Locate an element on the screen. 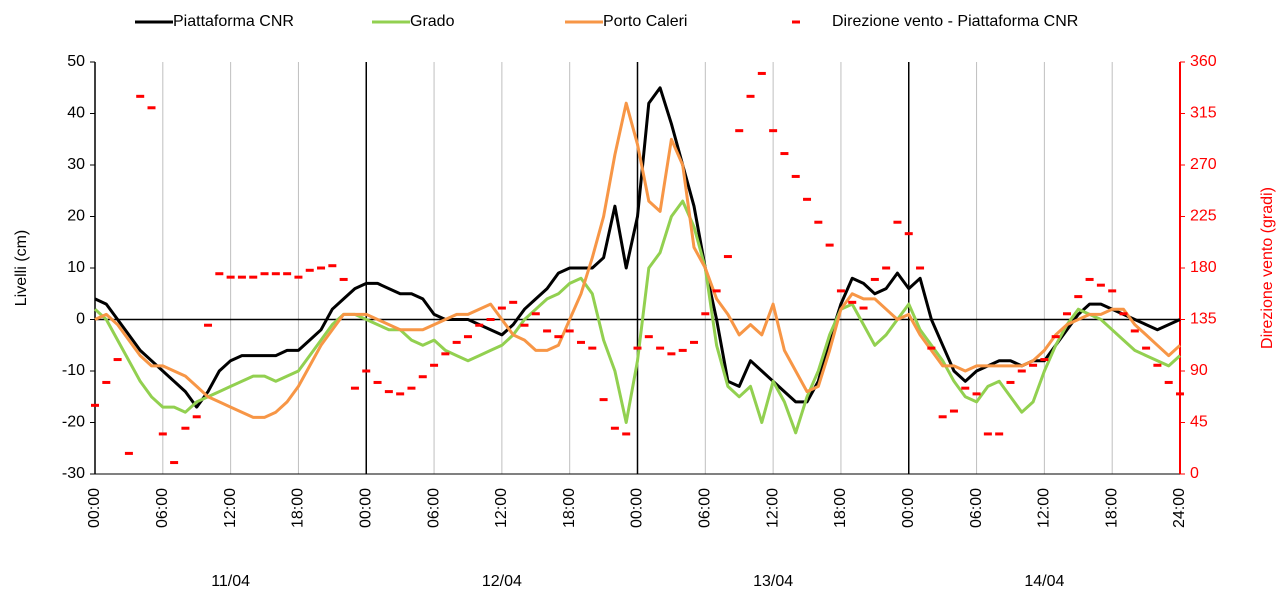 The height and width of the screenshot is (597, 1284). day-label: 12/04 is located at coordinates (502, 581).